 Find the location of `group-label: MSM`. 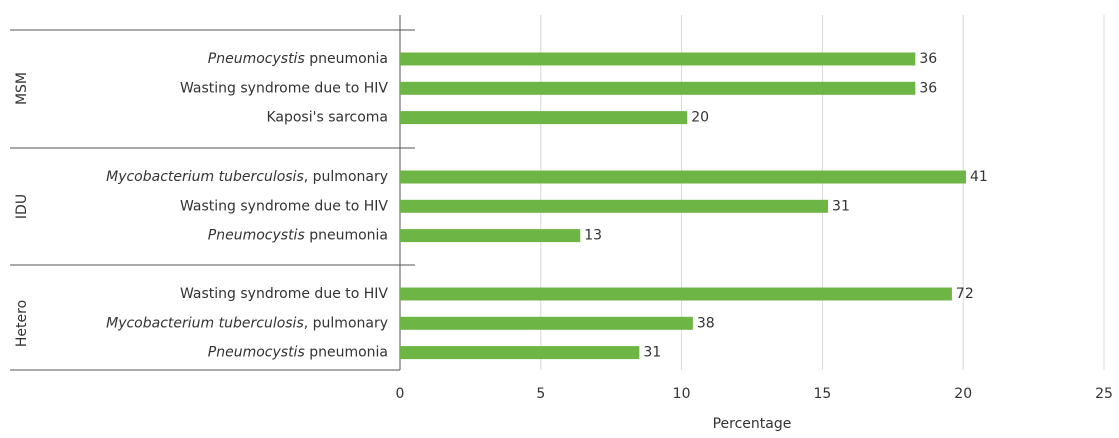

group-label: MSM is located at coordinates (22, 88).